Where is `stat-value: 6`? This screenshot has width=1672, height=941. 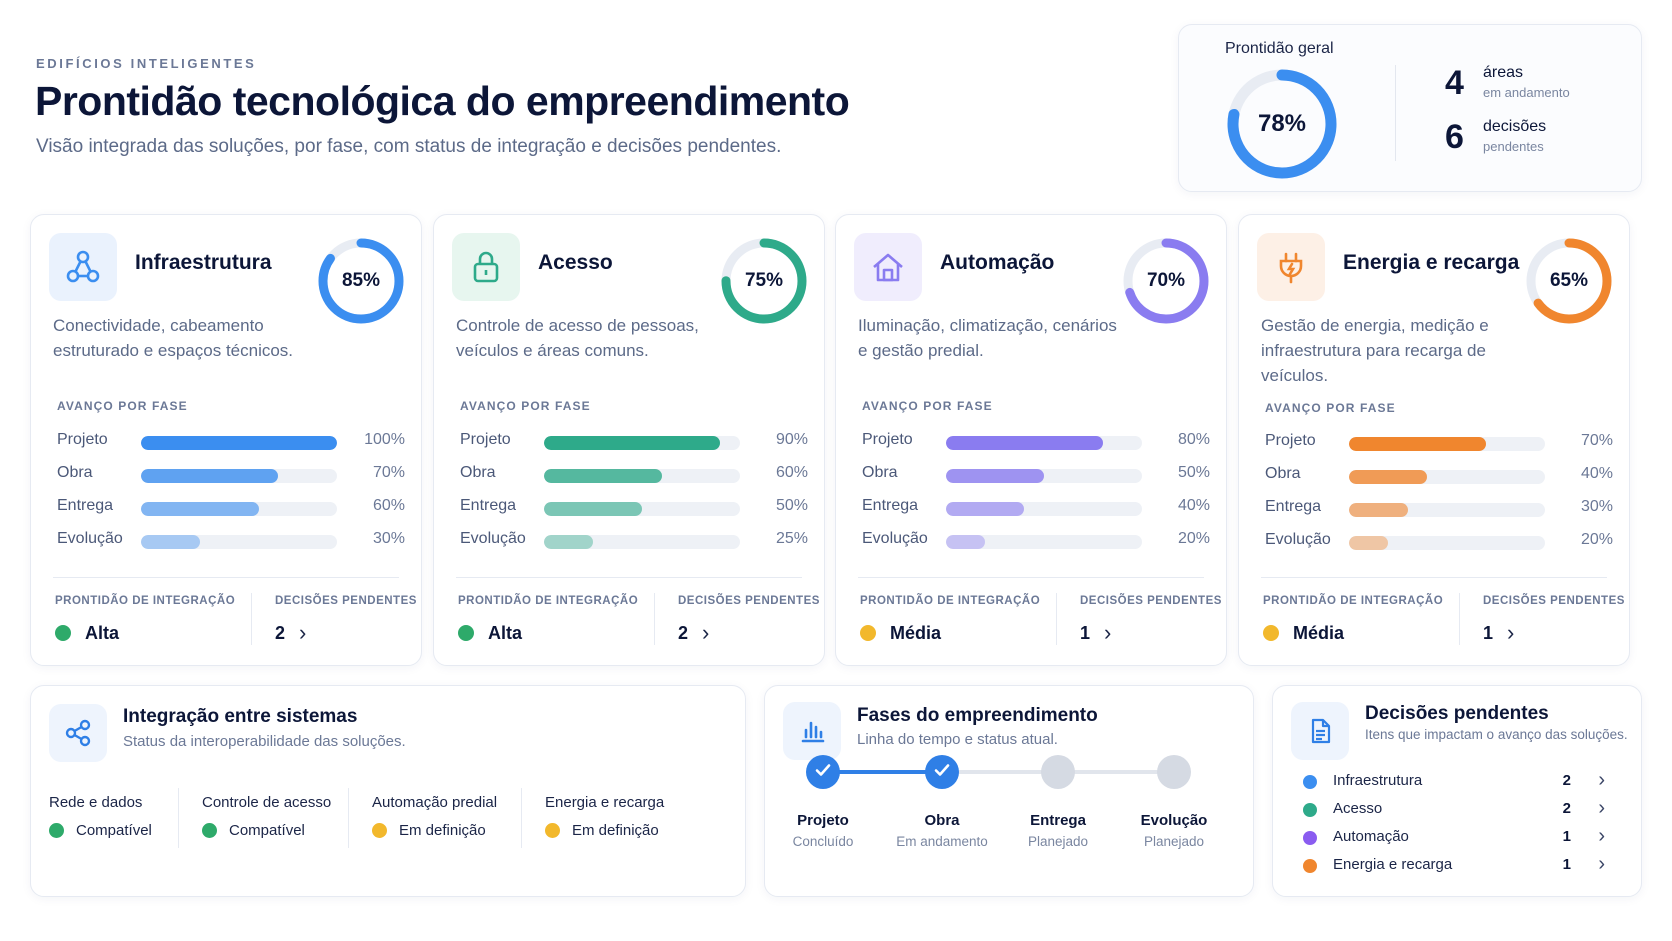
stat-value: 6 is located at coordinates (1454, 137).